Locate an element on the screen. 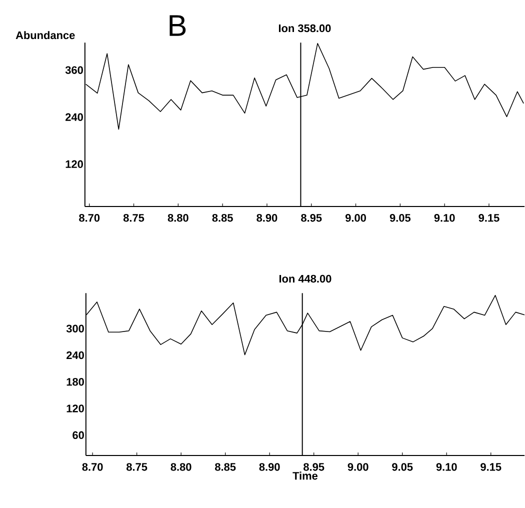  y-axis-title: Abundance is located at coordinates (45, 35).